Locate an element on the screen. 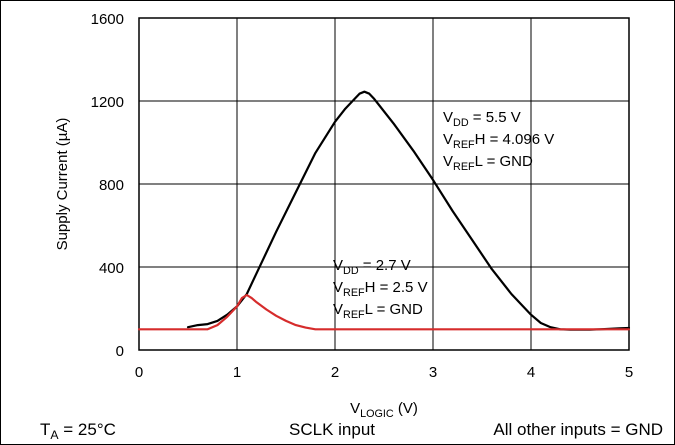 Image resolution: width=675 pixels, height=445 pixels. y-axis-label: Supply Current (µA) is located at coordinates (62, 184).